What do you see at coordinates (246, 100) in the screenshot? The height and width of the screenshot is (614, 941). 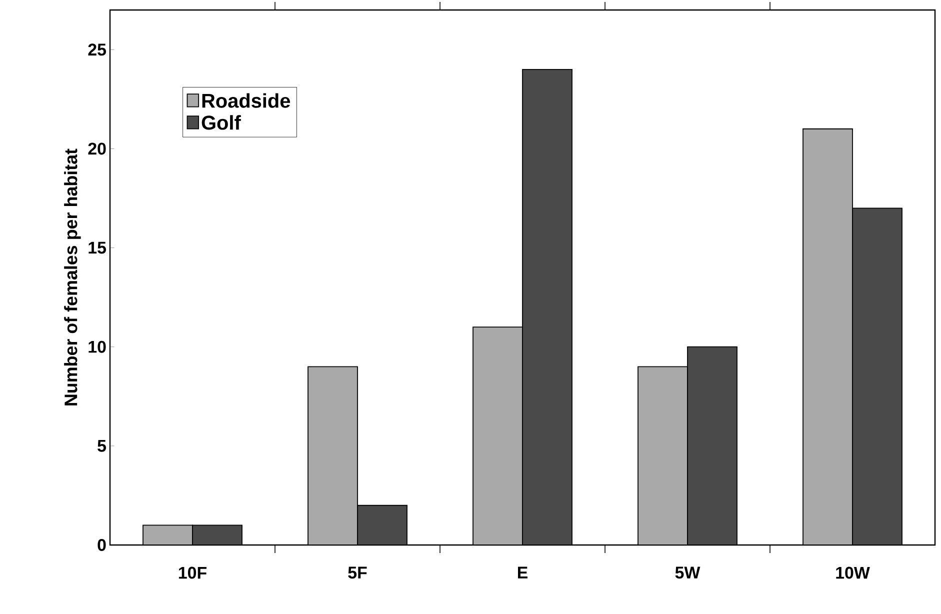 I see `legend-label: Roadside` at bounding box center [246, 100].